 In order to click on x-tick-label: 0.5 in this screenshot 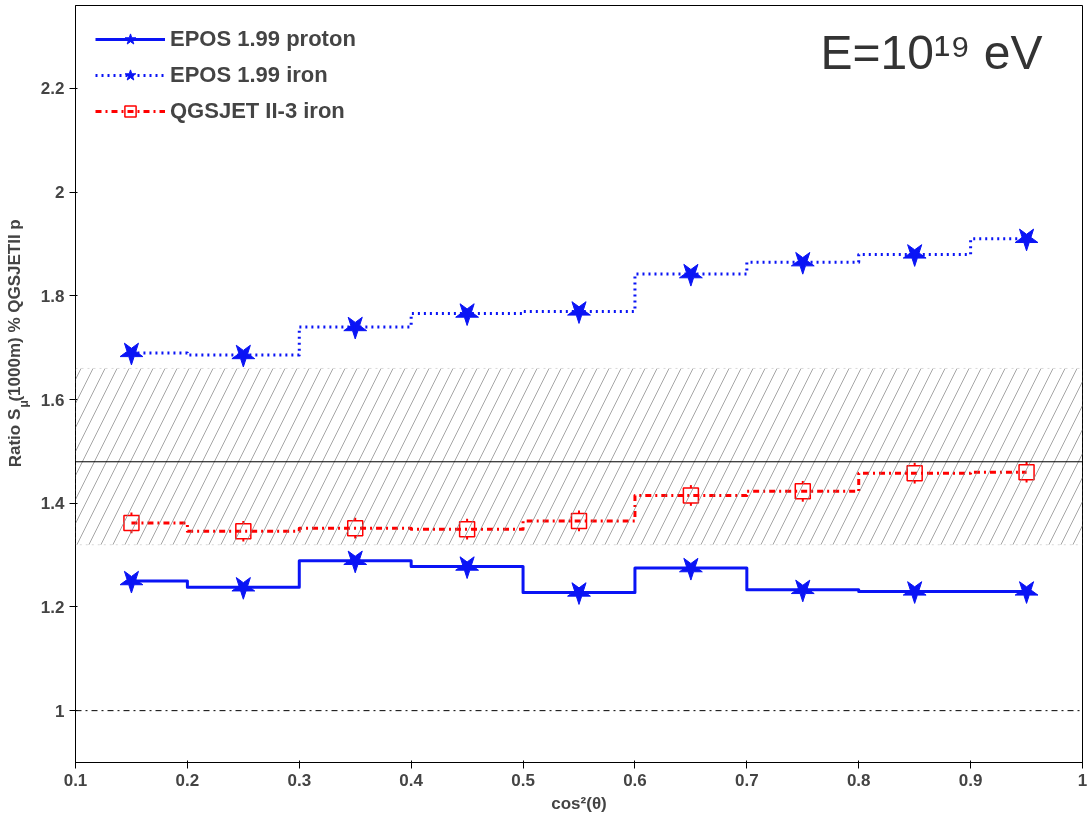, I will do `click(523, 780)`.